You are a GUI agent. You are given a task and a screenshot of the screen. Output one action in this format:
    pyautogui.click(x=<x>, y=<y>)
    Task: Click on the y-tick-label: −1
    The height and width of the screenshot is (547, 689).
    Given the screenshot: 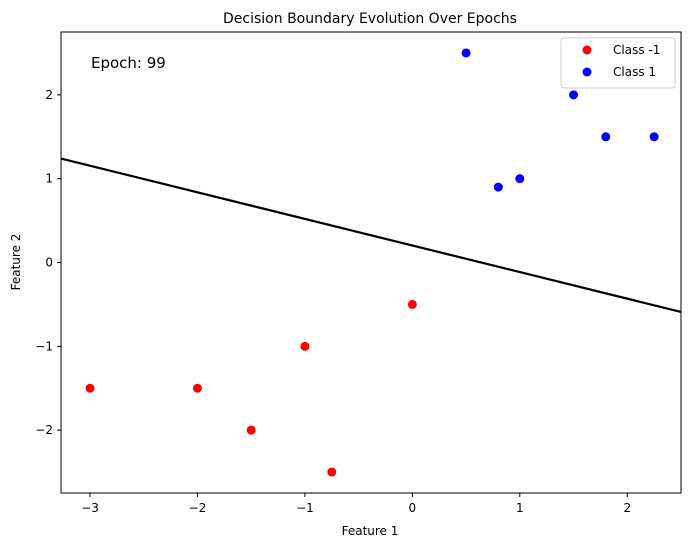 What is the action you would take?
    pyautogui.click(x=44, y=346)
    